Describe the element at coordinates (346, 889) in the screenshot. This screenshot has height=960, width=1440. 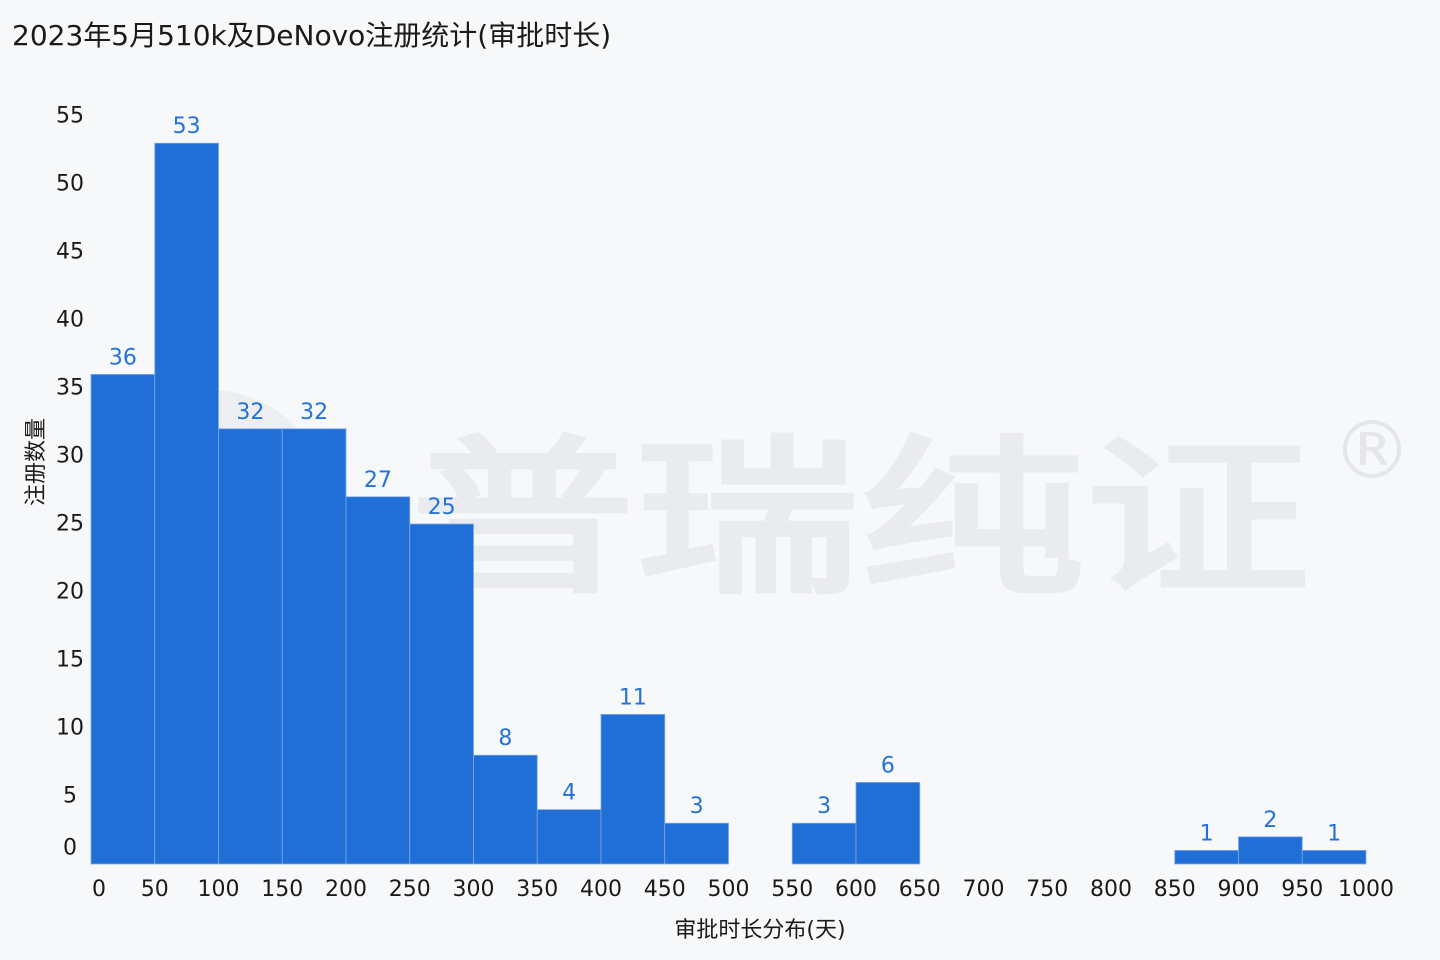
I see `x-tick-label: 200` at that location.